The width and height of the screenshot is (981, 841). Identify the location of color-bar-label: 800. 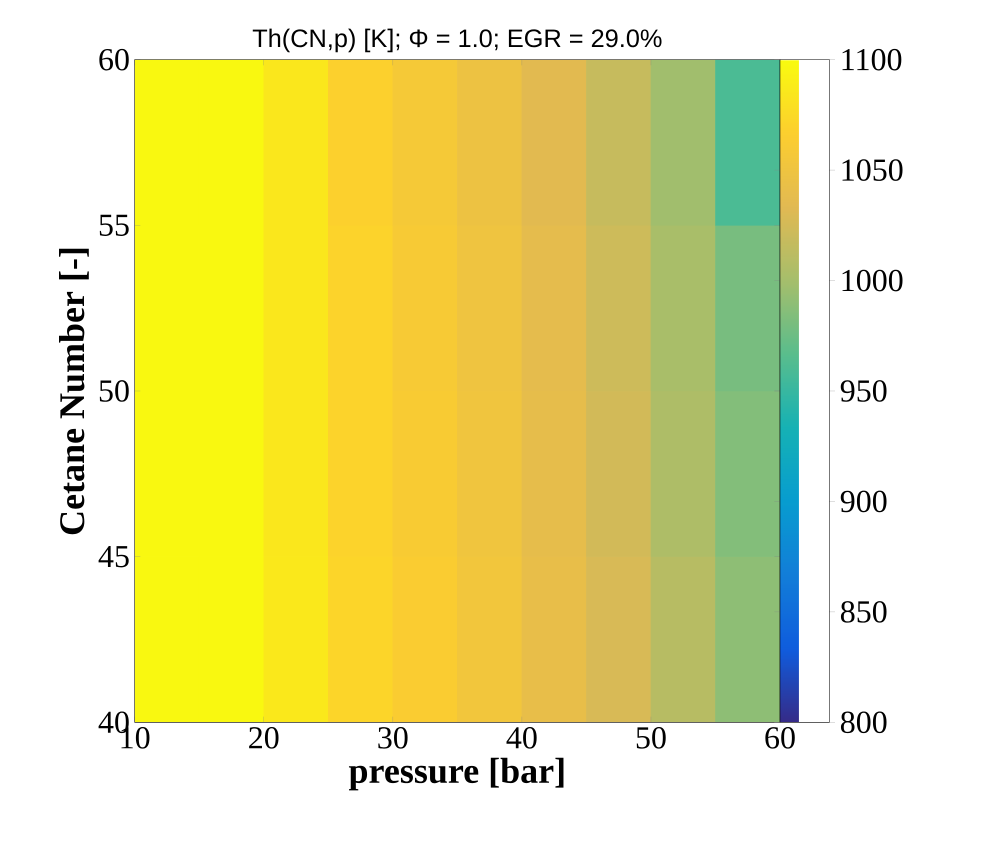
(863, 723).